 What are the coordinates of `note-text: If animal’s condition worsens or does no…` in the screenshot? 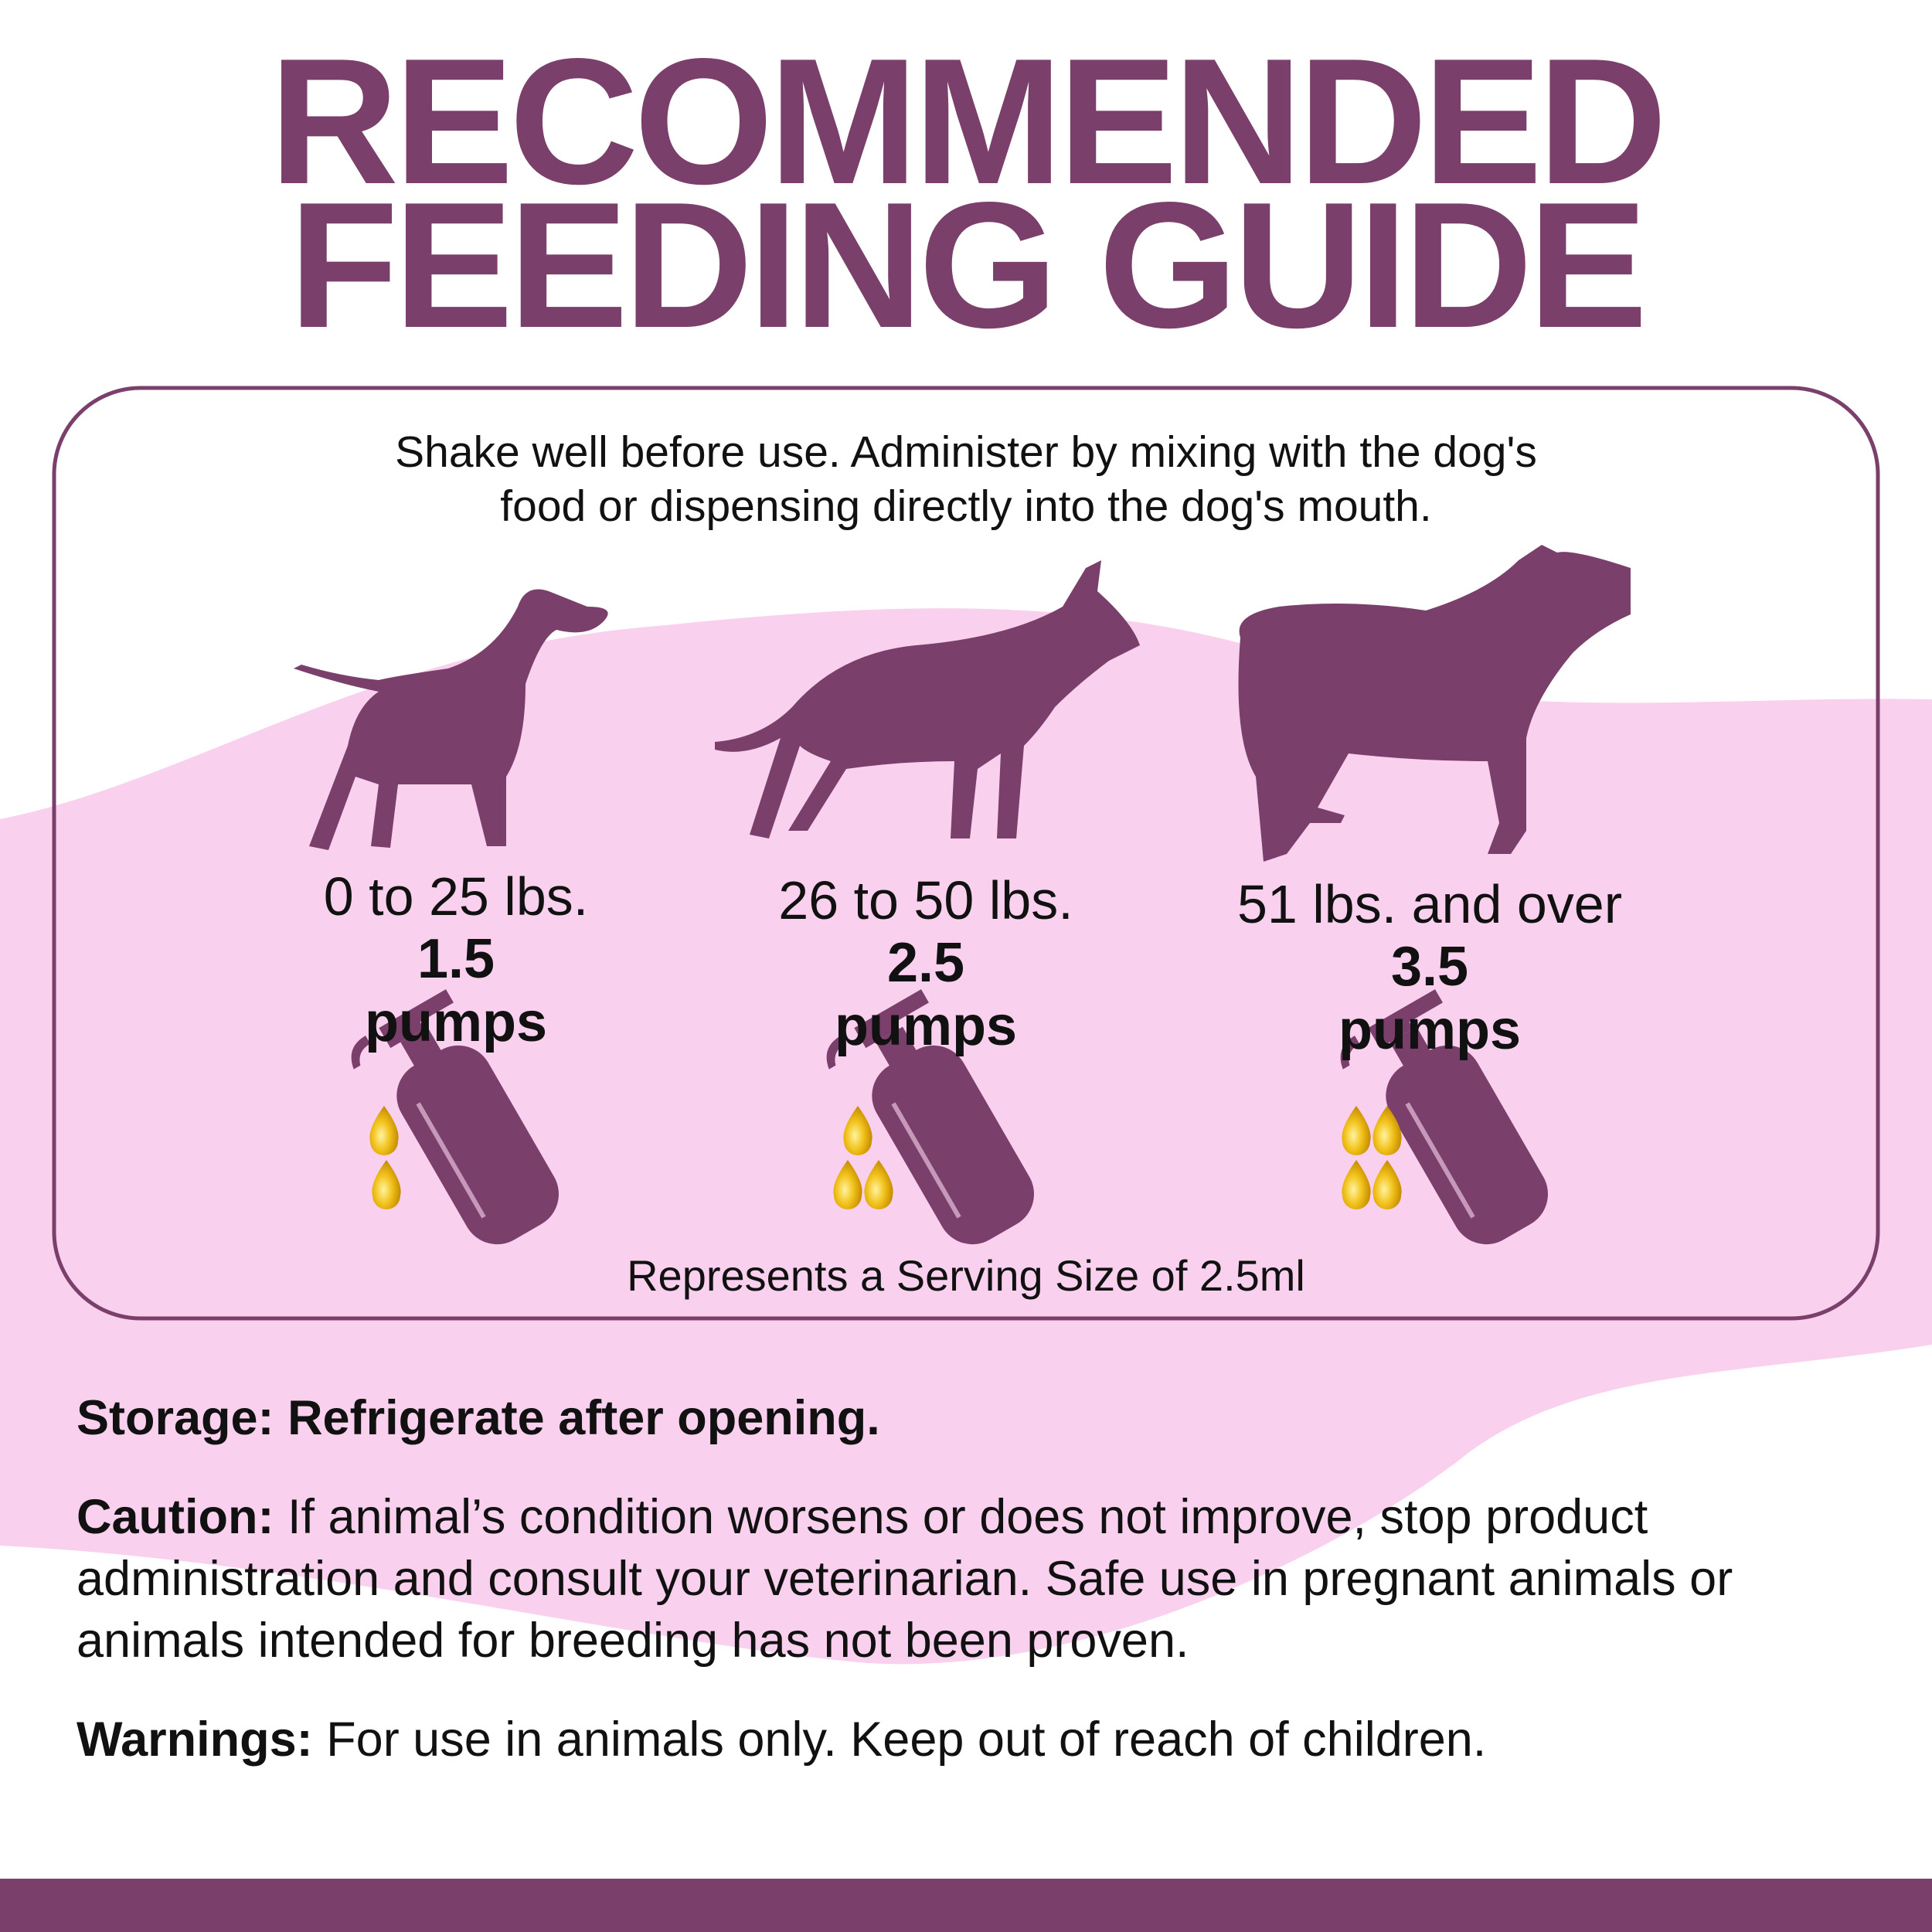 It's located at (905, 1579).